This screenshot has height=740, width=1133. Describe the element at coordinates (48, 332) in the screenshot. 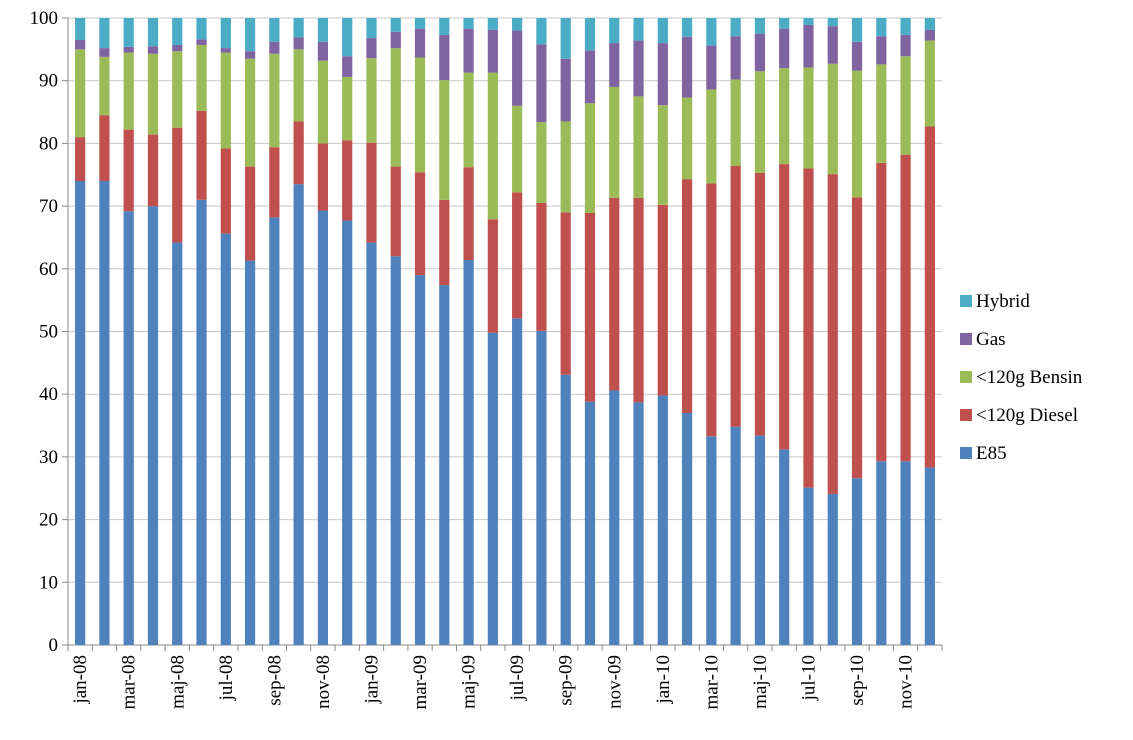

I see `y-tick-label: 50` at that location.